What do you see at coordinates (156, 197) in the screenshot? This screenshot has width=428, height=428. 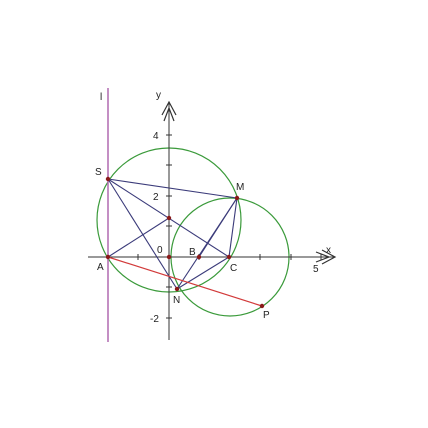 I see `tick-label: 2` at bounding box center [156, 197].